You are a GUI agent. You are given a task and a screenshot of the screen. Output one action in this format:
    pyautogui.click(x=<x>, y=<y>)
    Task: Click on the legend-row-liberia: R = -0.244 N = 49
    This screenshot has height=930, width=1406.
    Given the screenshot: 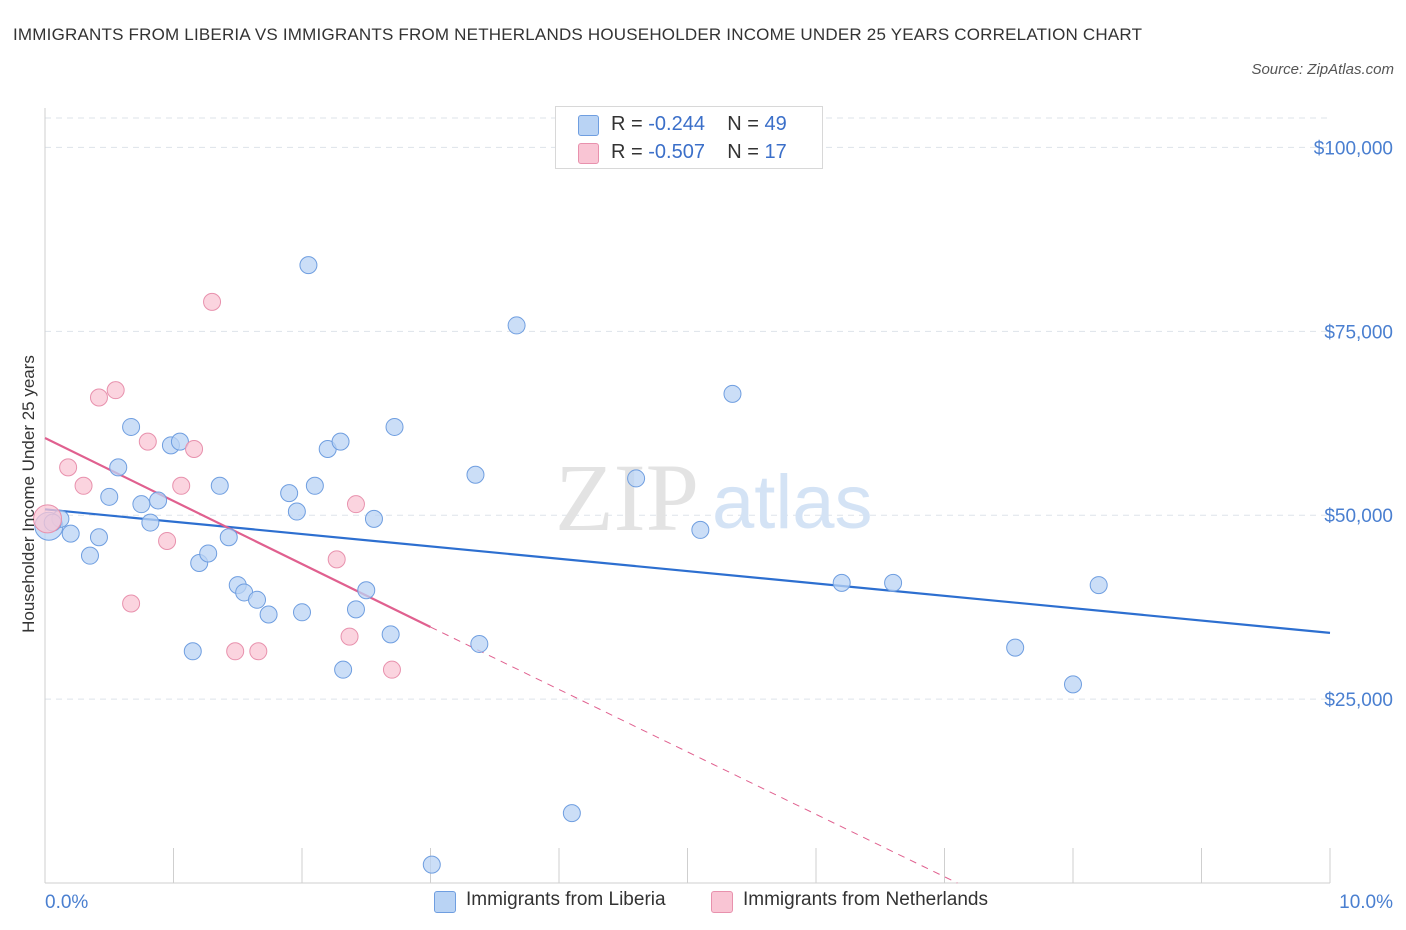 What is the action you would take?
    pyautogui.click(x=682, y=126)
    